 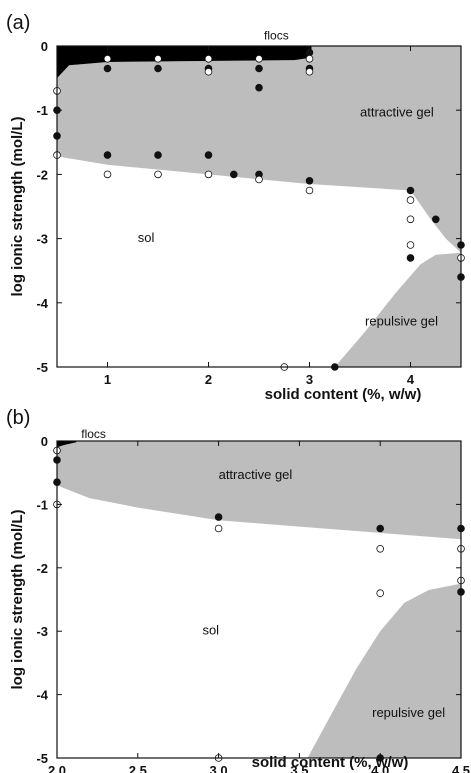 I want to click on x-tick-label: 2,0, so click(x=57, y=768).